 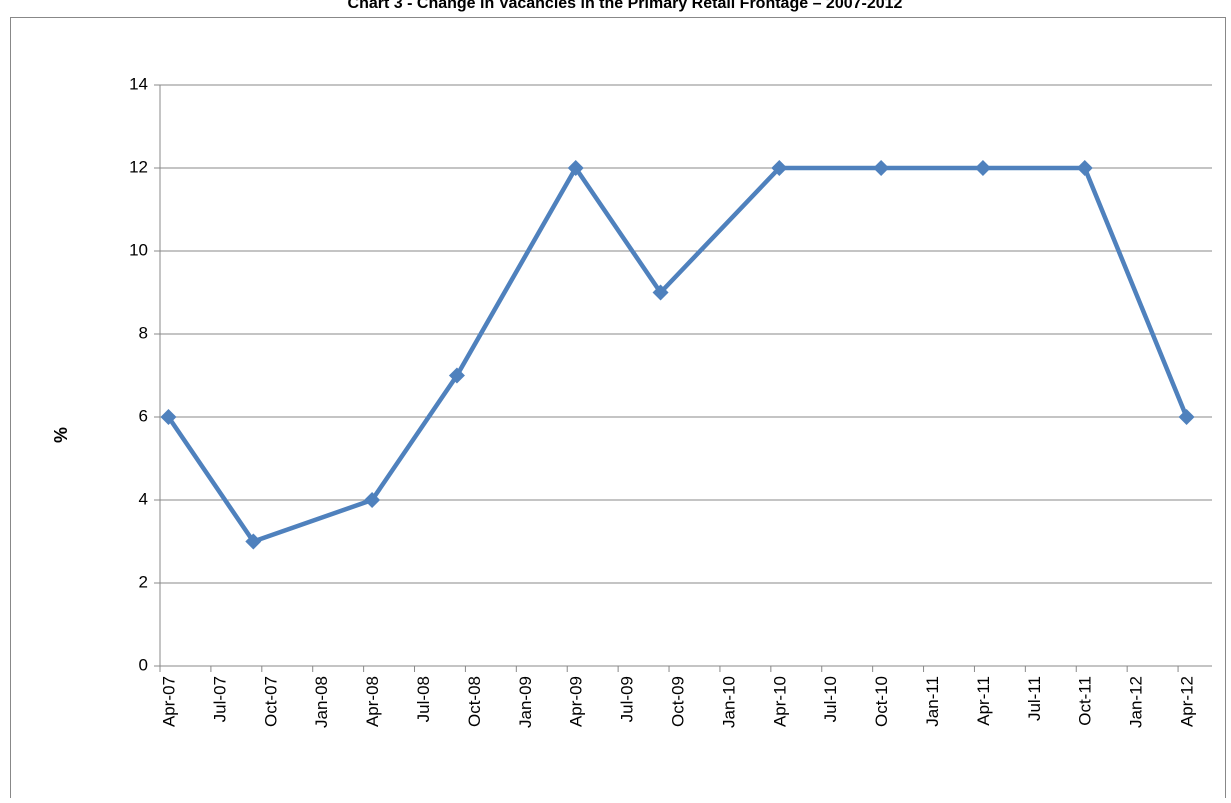 What do you see at coordinates (219, 699) in the screenshot?
I see `x-tick-label: Jul-07` at bounding box center [219, 699].